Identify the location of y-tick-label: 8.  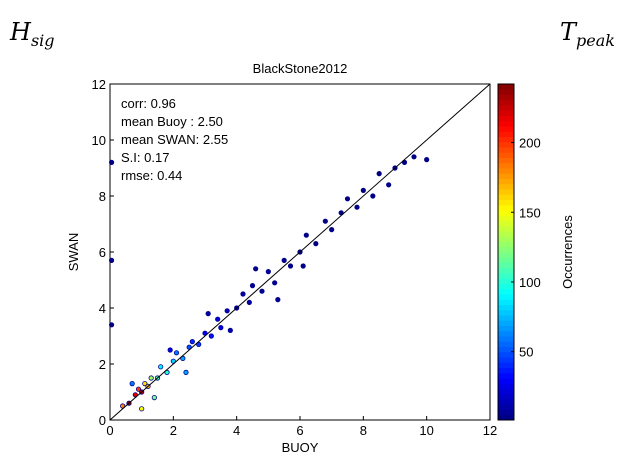
(102, 196).